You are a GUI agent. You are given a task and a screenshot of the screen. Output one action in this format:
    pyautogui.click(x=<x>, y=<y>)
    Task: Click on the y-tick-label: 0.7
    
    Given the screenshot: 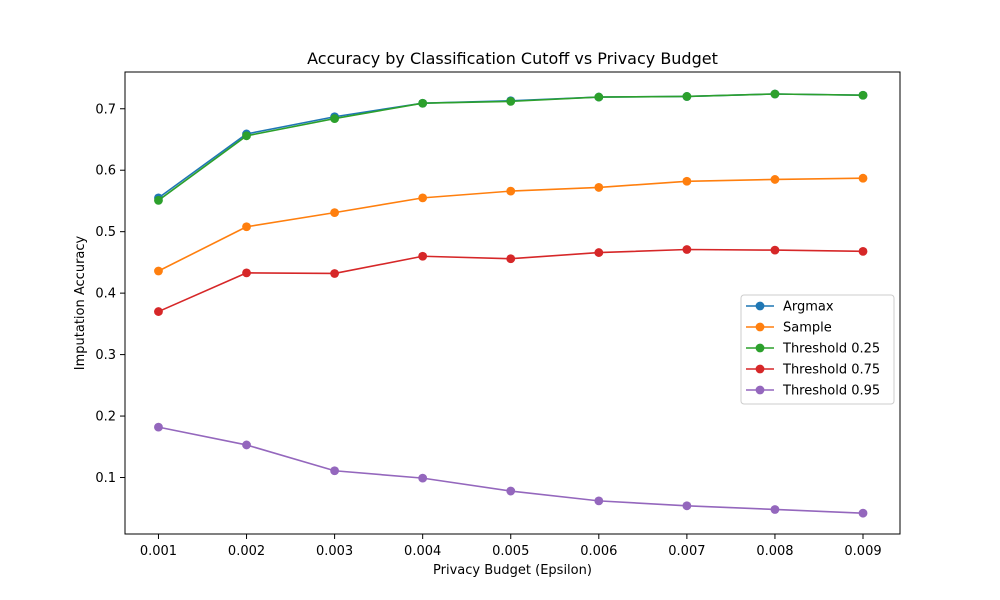 What is the action you would take?
    pyautogui.click(x=105, y=109)
    